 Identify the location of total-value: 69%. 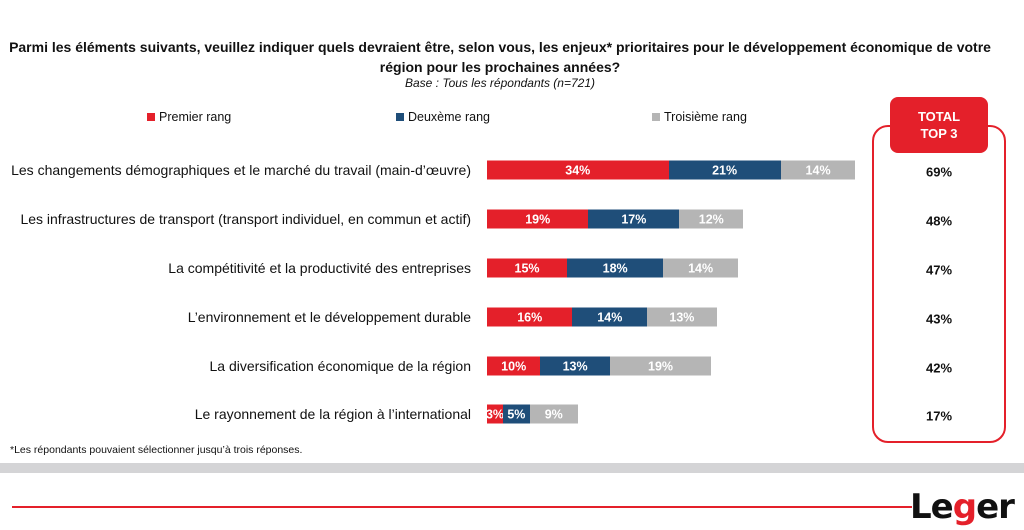
(939, 172).